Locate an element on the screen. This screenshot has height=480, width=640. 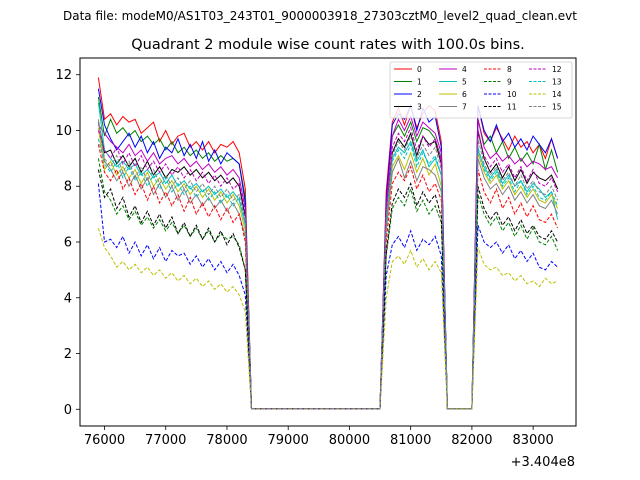
y-tick-label: 0 is located at coordinates (68, 410).